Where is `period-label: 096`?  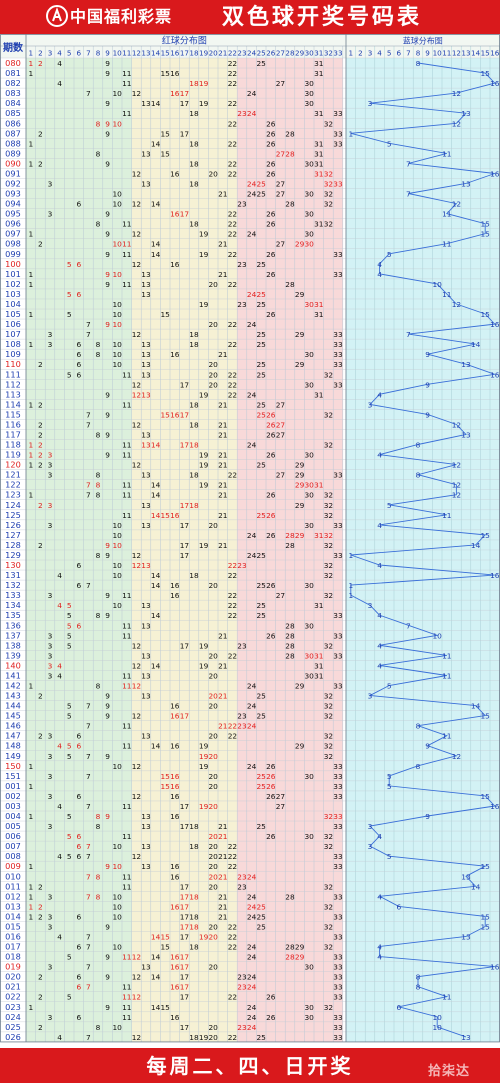 period-label: 096 is located at coordinates (13, 224).